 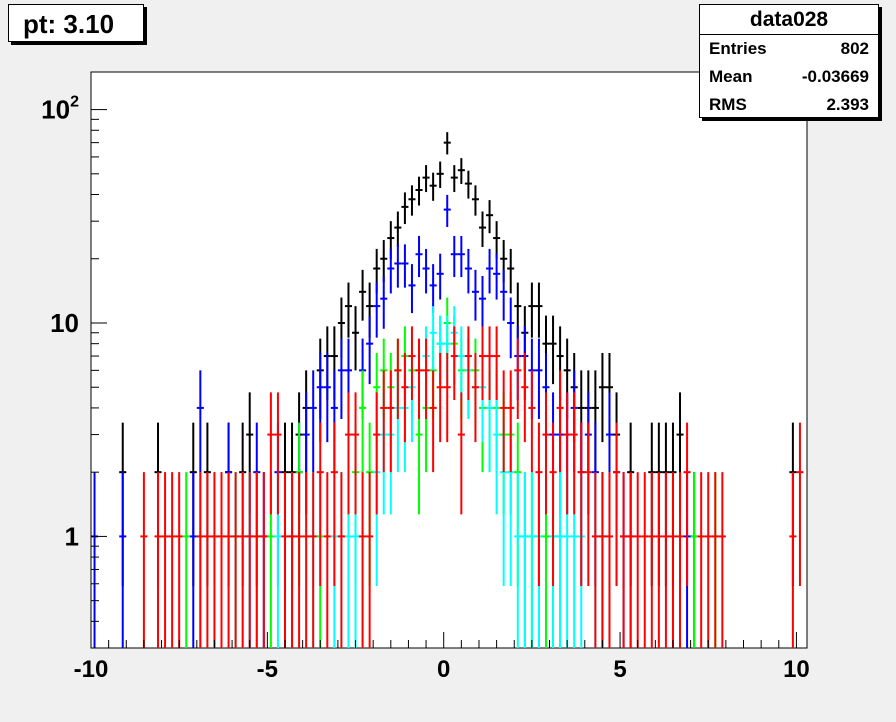 What do you see at coordinates (789, 49) in the screenshot?
I see `stats-entries-row: Entries 802` at bounding box center [789, 49].